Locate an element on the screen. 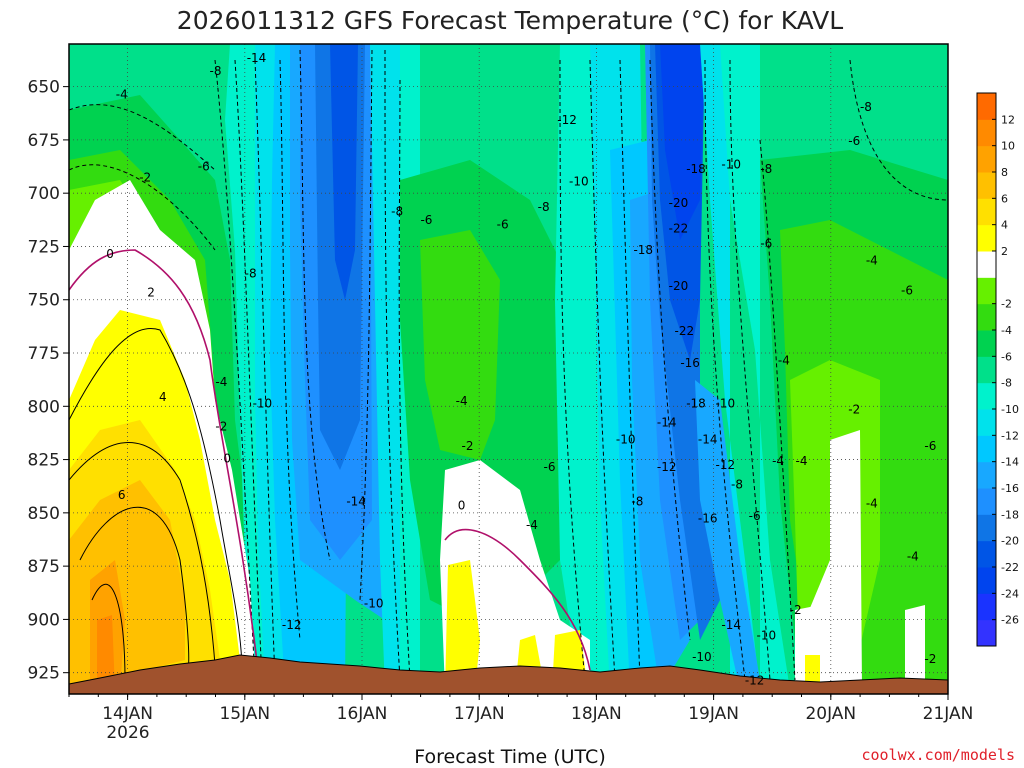  contour-label: -22 is located at coordinates (684, 331).